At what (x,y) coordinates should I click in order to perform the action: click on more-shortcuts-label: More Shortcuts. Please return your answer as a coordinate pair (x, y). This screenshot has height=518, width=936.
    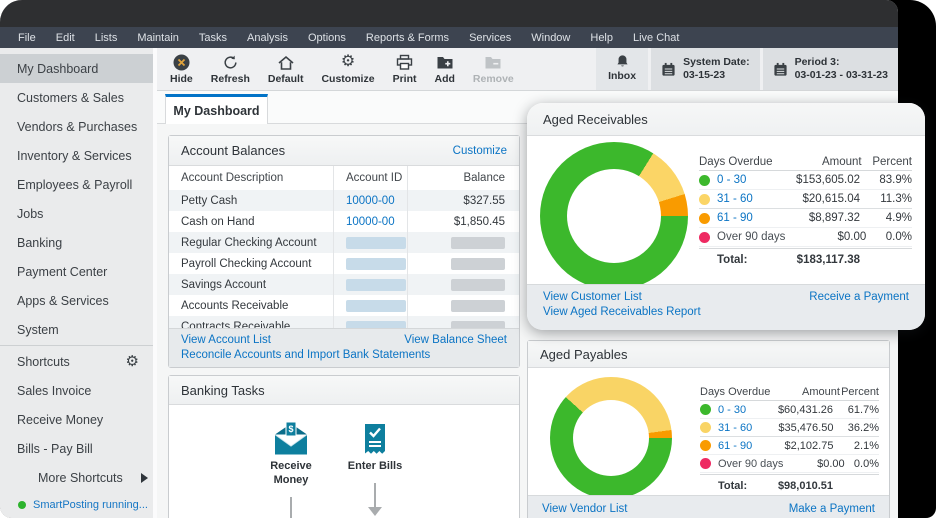
    Looking at the image, I should click on (80, 477).